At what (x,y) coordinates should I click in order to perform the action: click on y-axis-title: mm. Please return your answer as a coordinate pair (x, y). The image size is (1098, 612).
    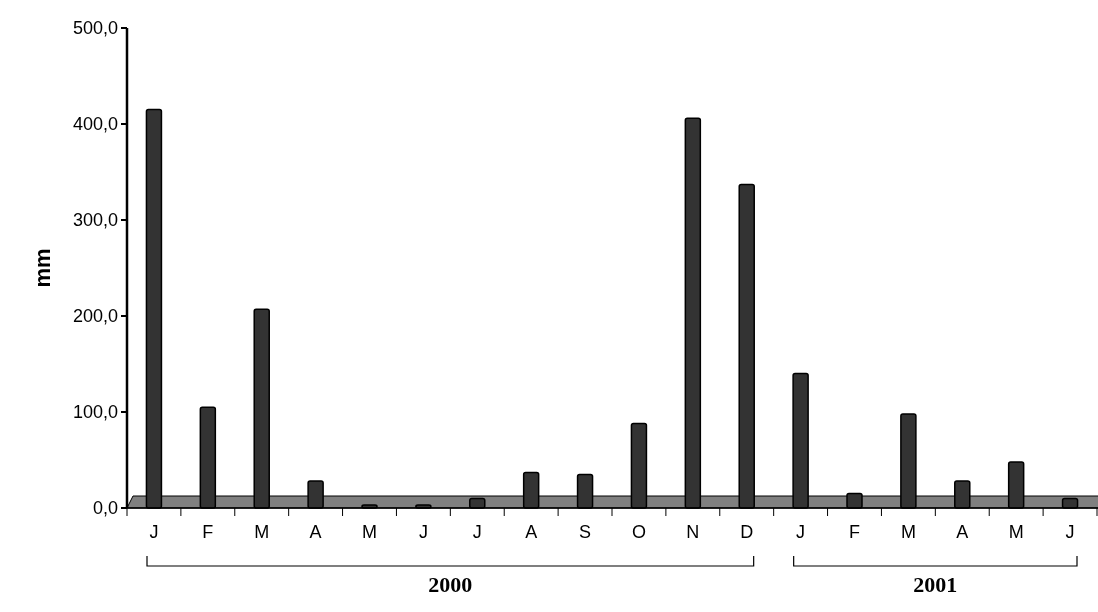
    Looking at the image, I should click on (42, 268).